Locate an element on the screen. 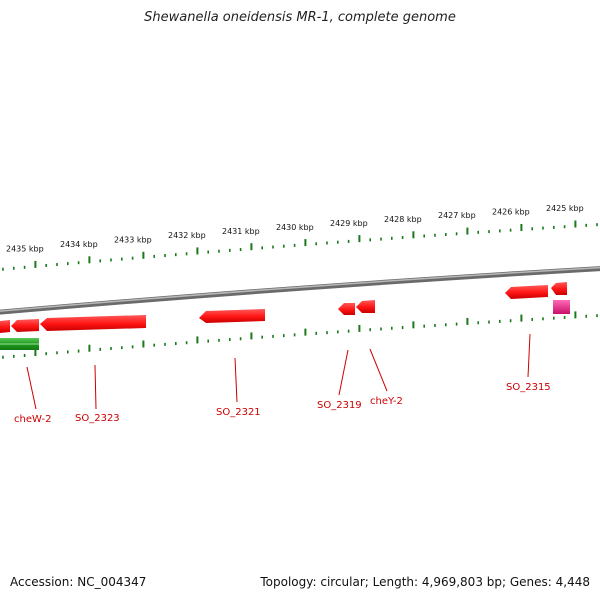 The width and height of the screenshot is (600, 600). gene-arrow-so2315 is located at coordinates (526, 292).